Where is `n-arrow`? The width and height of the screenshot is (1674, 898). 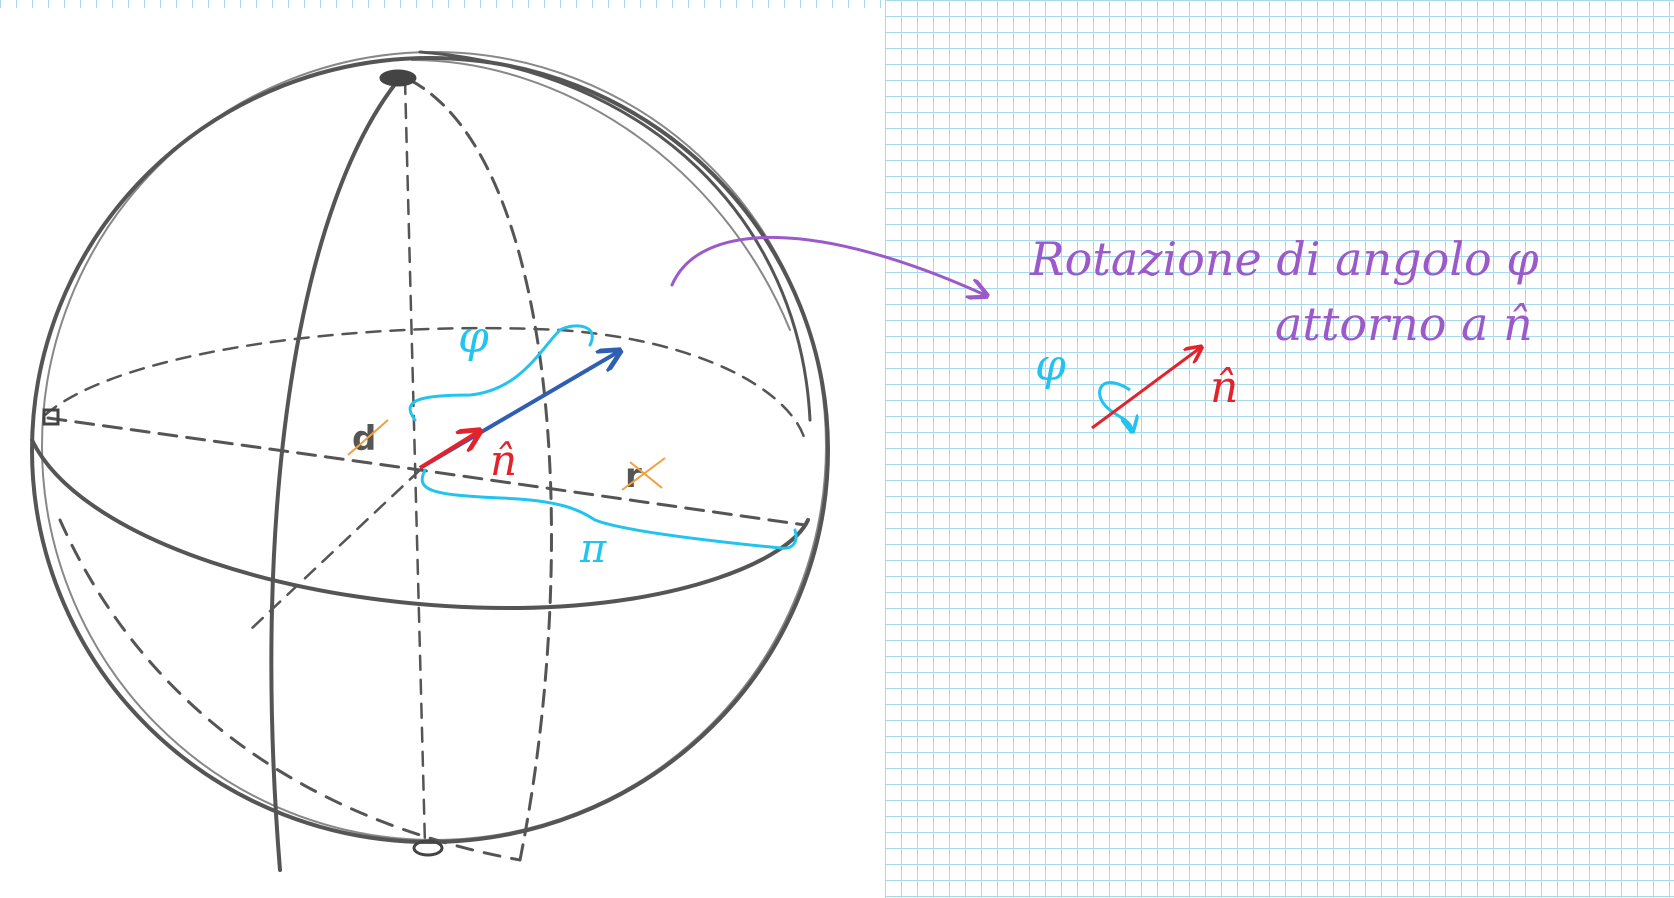 n-arrow is located at coordinates (448, 451).